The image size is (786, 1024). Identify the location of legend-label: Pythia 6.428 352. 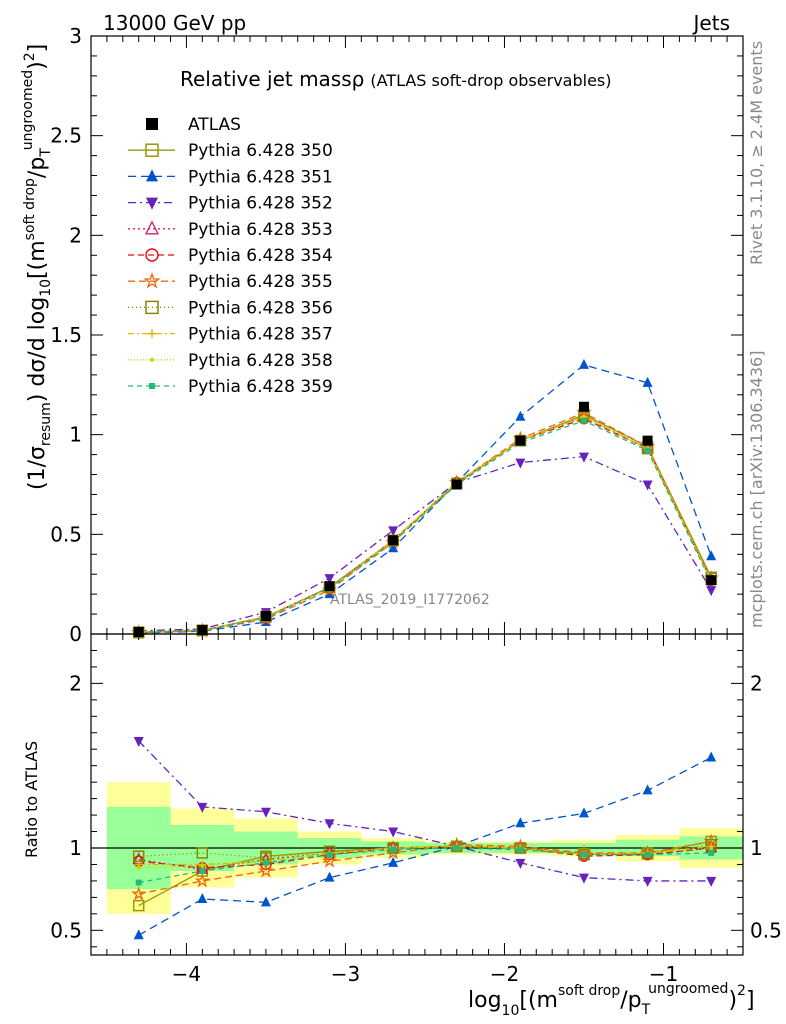
(260, 204).